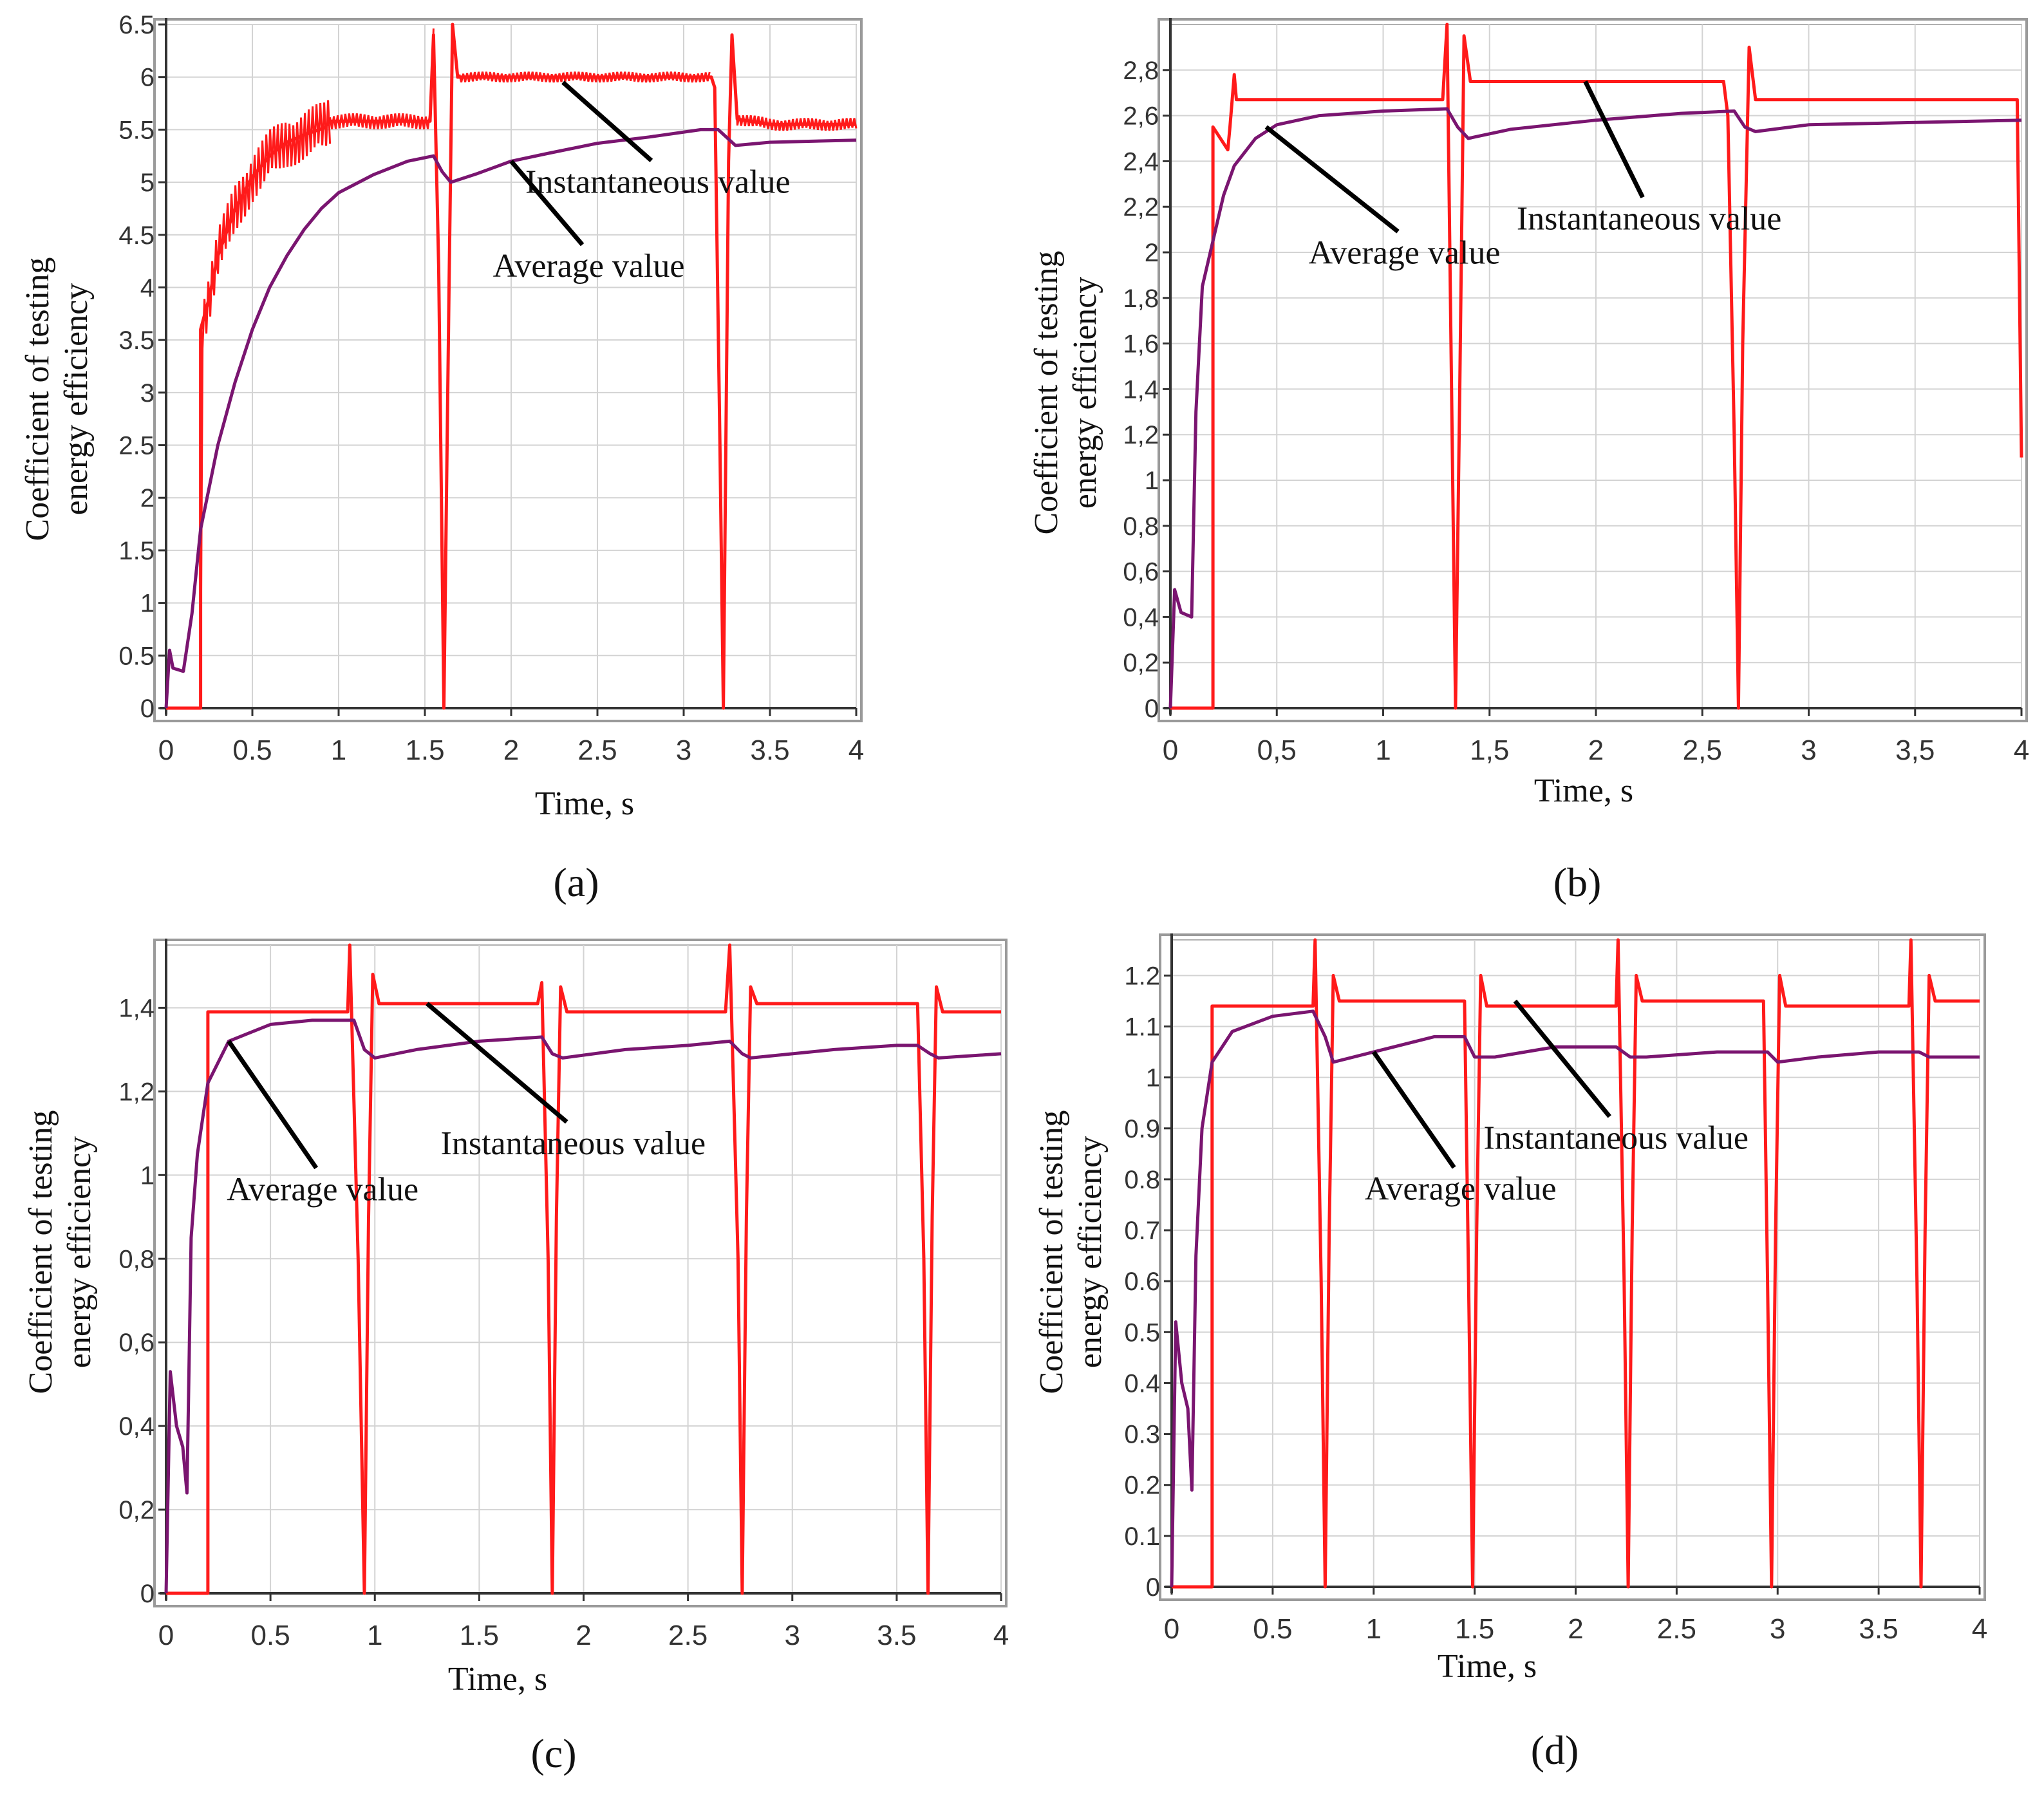 Image resolution: width=2044 pixels, height=1798 pixels. I want to click on x-tick-label: 2,5, so click(1702, 750).